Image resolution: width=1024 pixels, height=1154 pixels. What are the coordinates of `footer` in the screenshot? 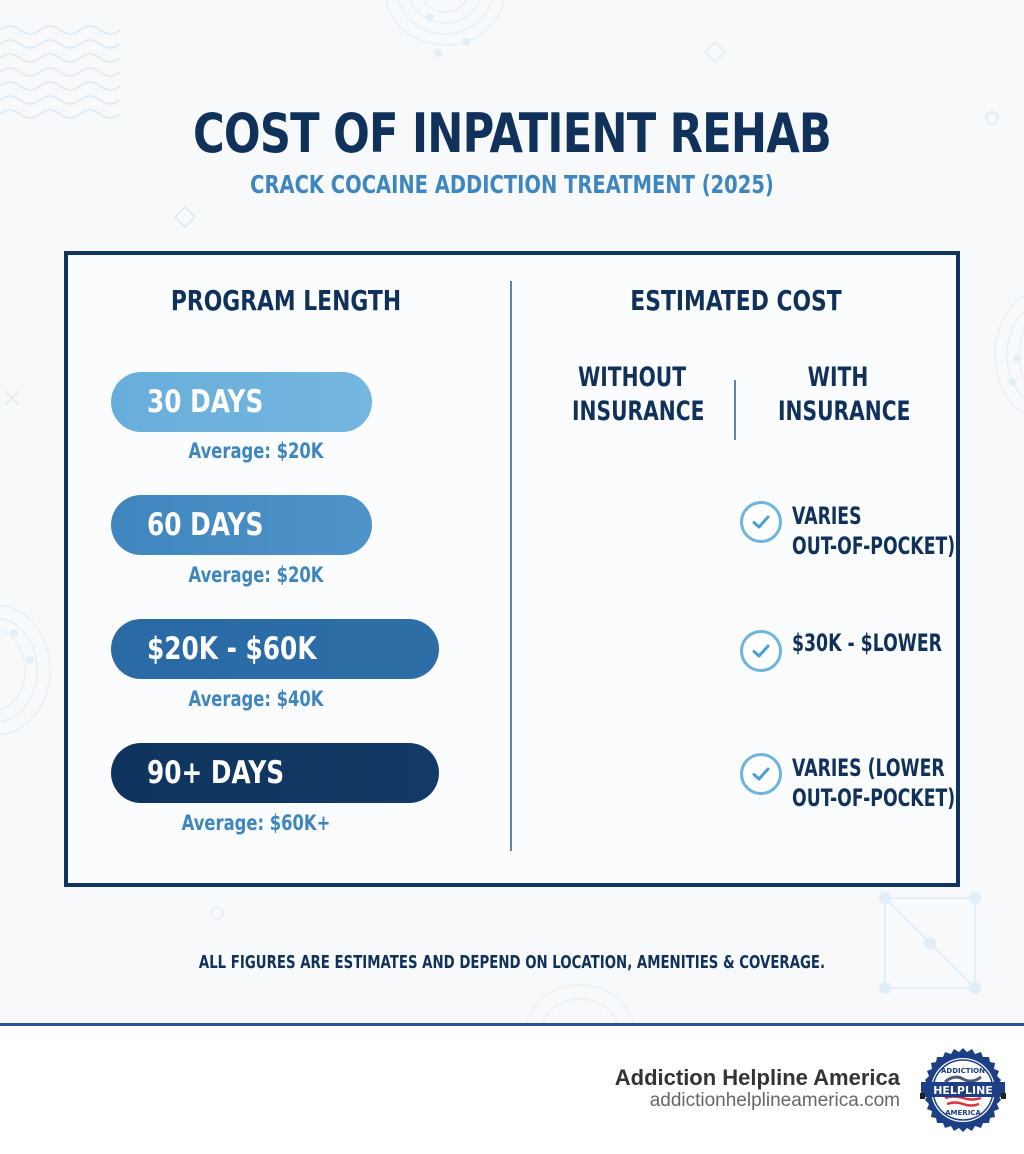 It's located at (512, 1090).